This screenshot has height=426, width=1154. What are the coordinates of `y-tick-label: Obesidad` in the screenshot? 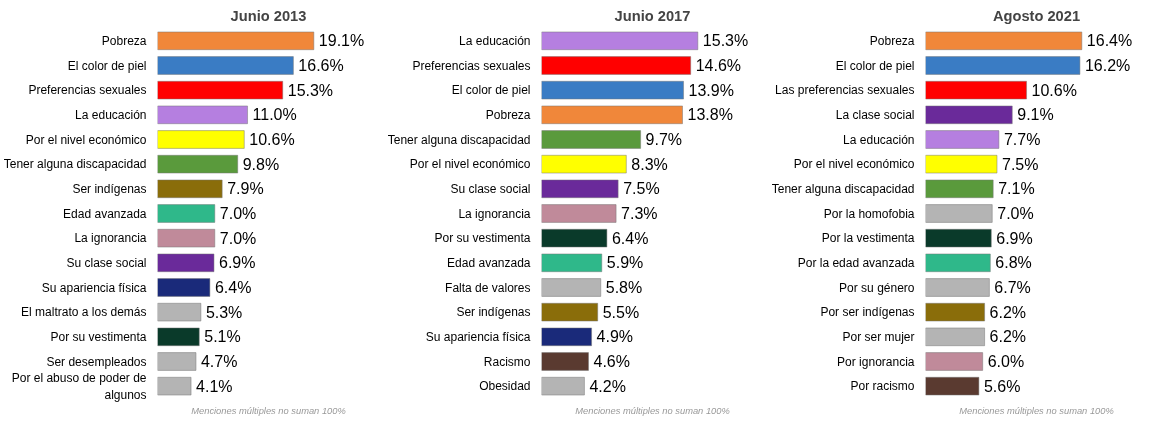 It's located at (505, 386).